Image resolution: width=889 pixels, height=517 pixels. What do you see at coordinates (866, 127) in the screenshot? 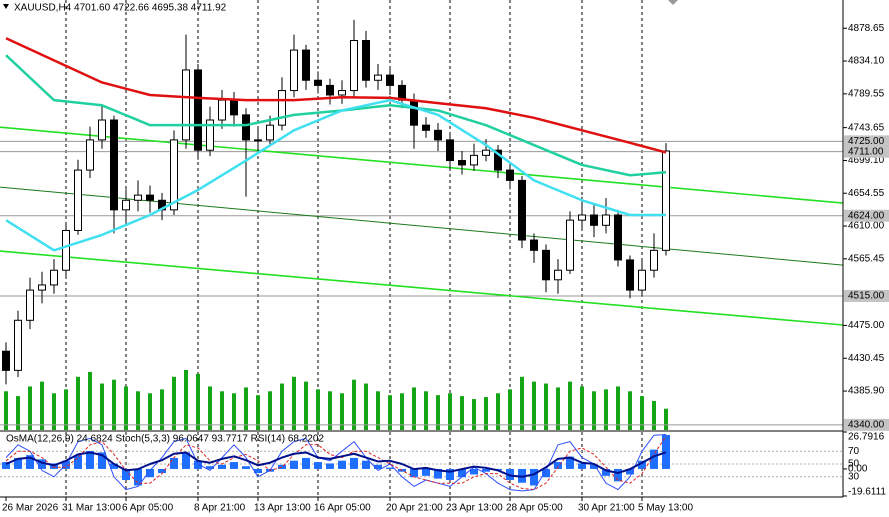
I see `y-tick-label: 4743.65` at bounding box center [866, 127].